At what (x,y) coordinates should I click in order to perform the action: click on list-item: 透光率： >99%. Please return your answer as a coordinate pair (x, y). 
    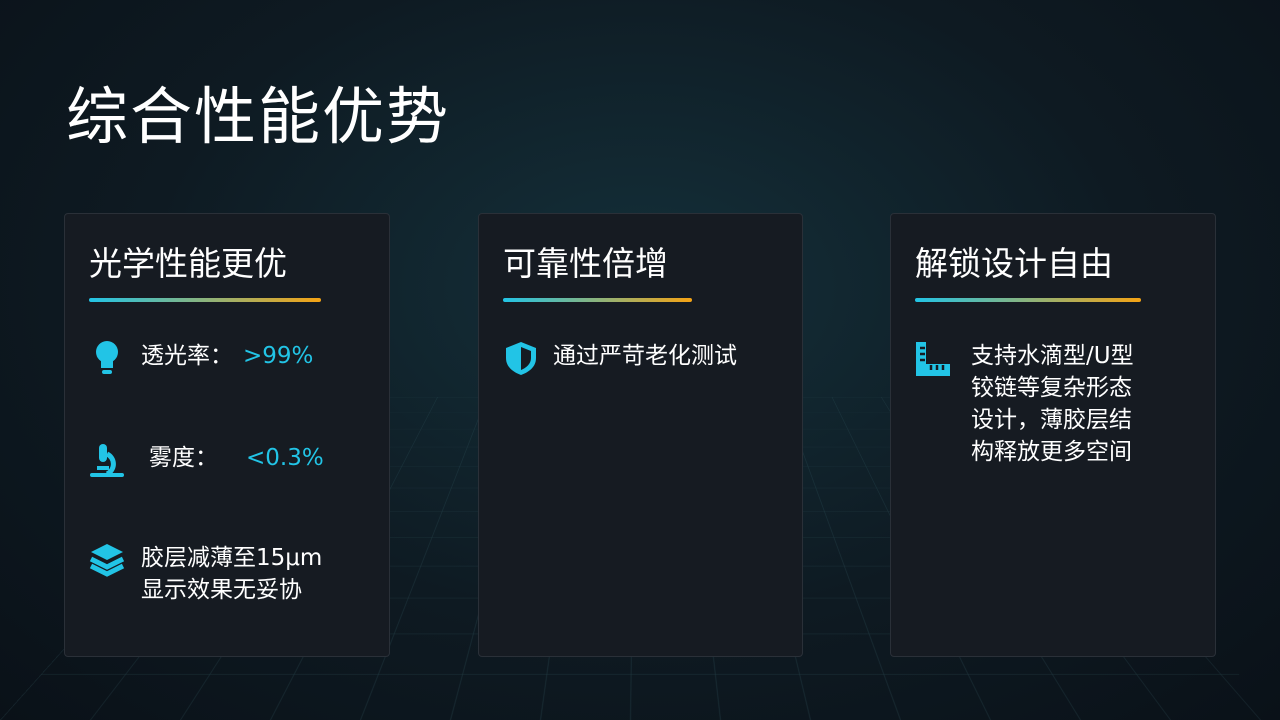
    Looking at the image, I should click on (201, 358).